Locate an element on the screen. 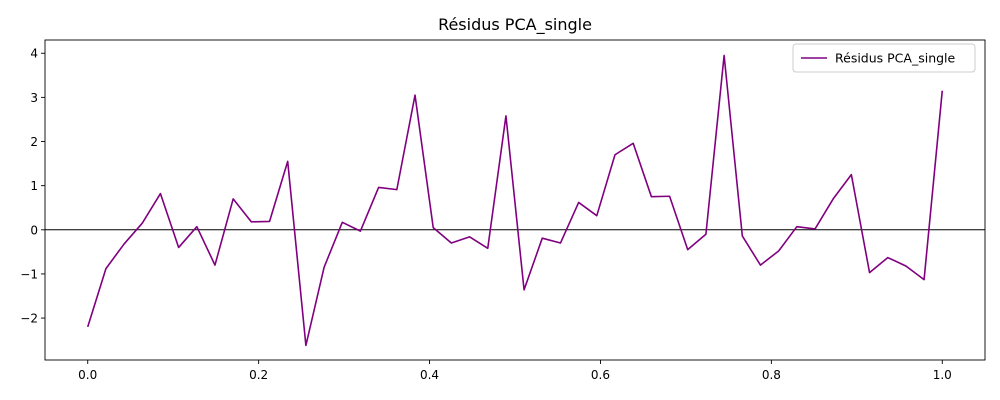  x-tick-label: 0.2 is located at coordinates (258, 375).